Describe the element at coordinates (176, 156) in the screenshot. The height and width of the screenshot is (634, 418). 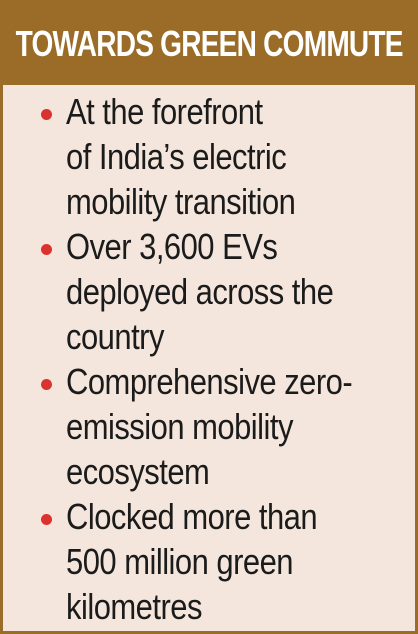
I see `bullet-line: of India’s electric` at that location.